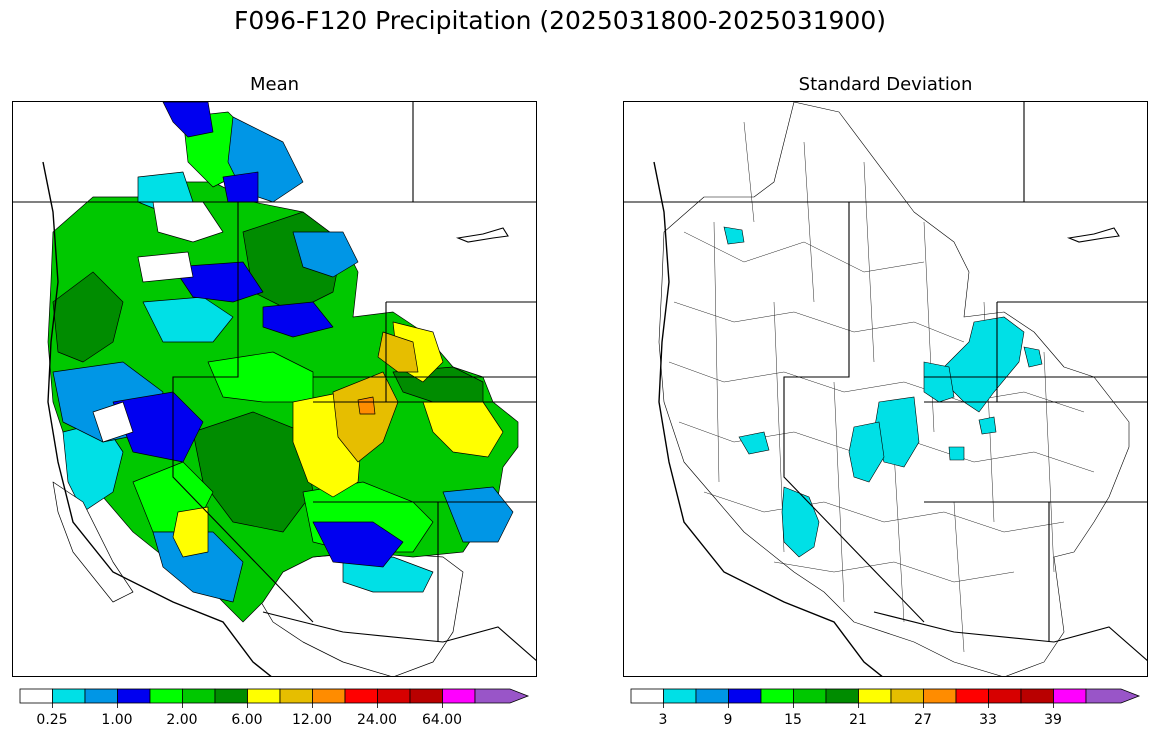 This screenshot has width=1159, height=741. I want to click on stddev-region-cyan-g, so click(987, 425).